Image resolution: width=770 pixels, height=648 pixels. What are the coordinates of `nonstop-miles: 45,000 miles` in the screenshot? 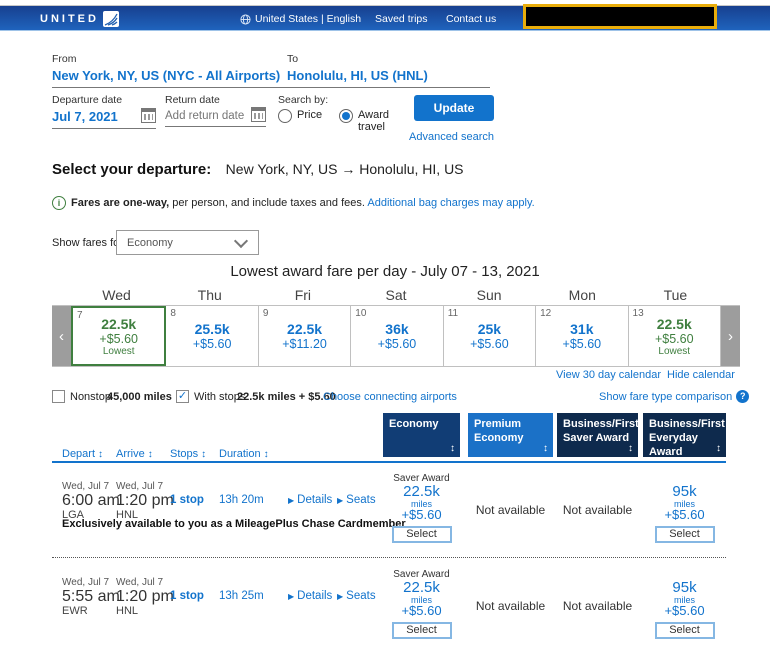 It's located at (139, 397).